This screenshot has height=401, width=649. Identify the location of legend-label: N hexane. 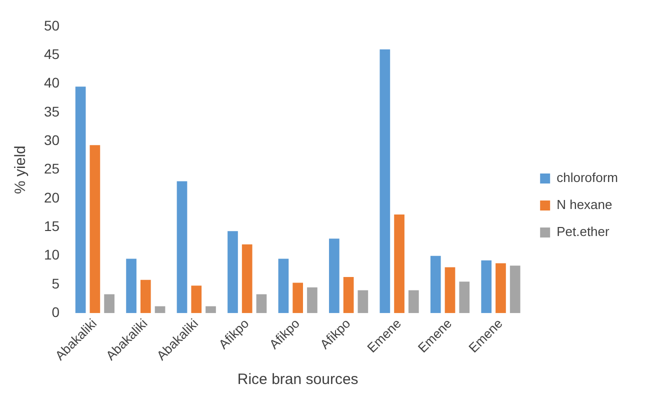
(584, 204).